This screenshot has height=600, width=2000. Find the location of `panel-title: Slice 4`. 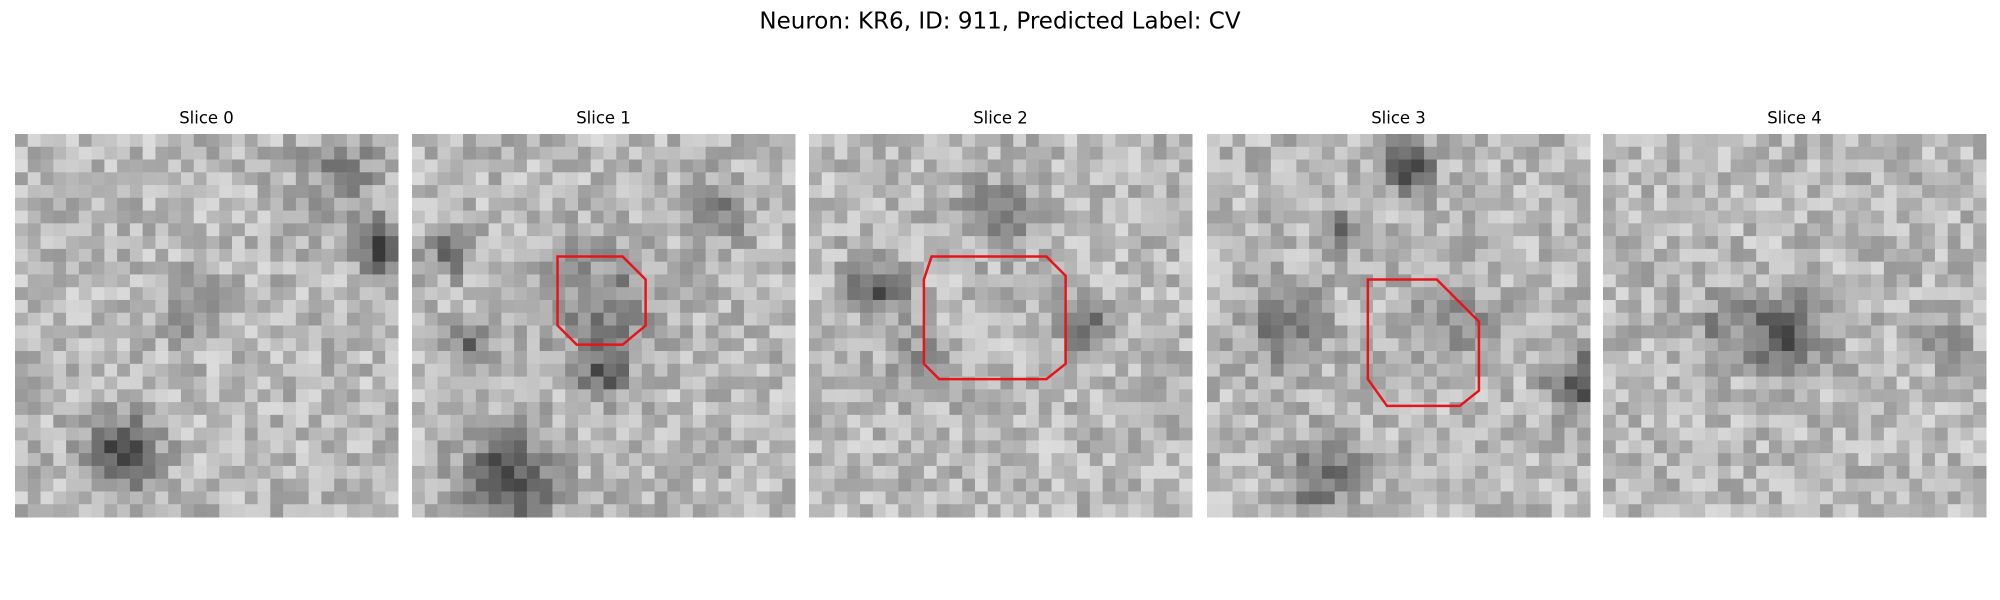

panel-title: Slice 4 is located at coordinates (1794, 118).